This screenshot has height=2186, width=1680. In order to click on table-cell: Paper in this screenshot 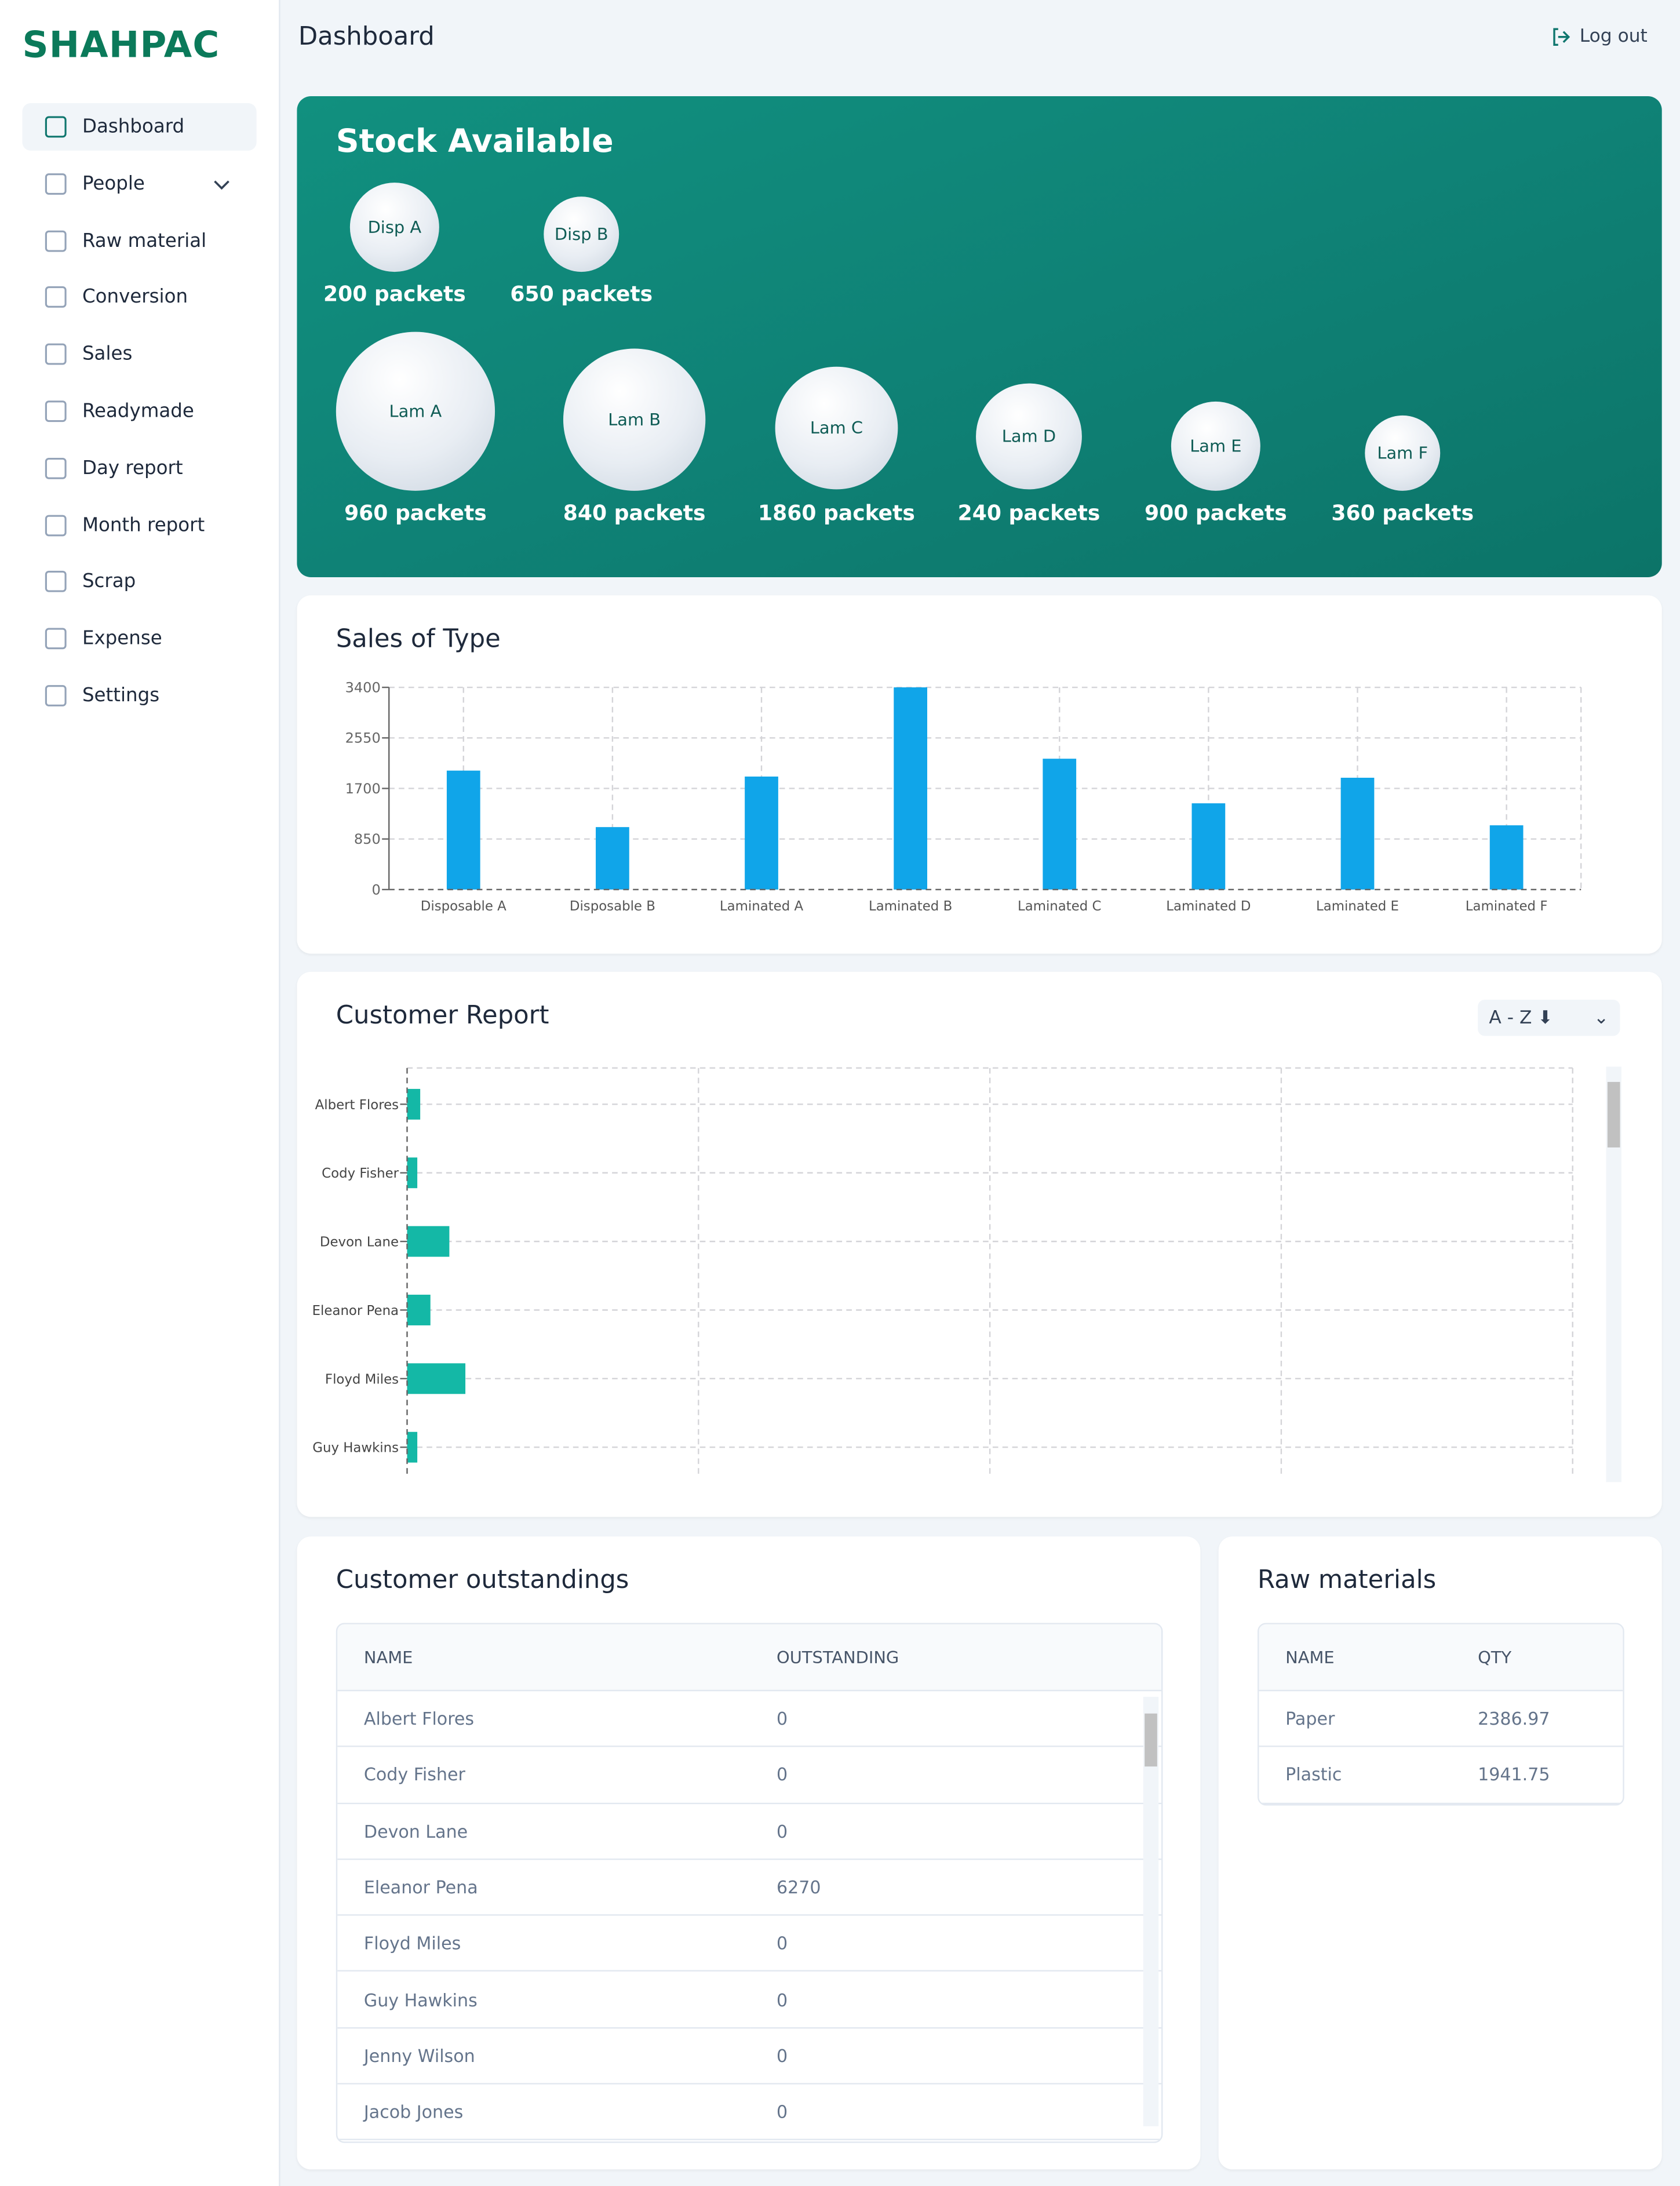, I will do `click(1356, 1719)`.